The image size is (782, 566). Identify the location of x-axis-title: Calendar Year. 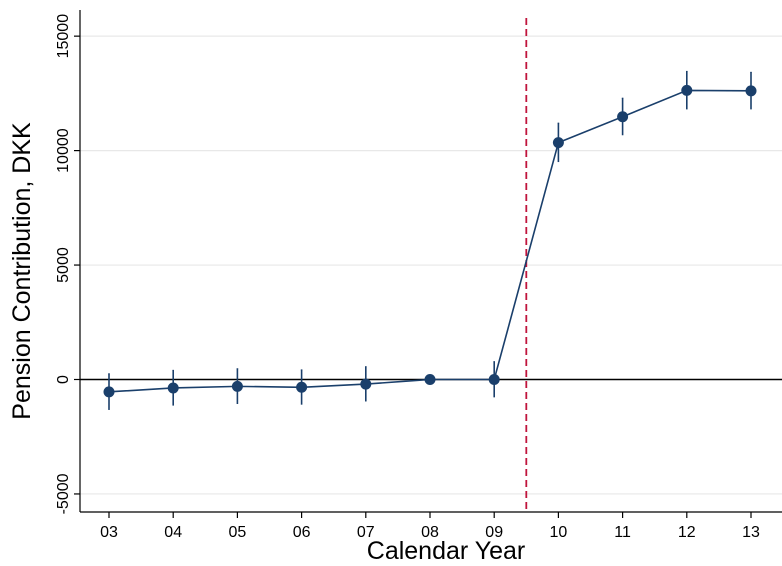
(446, 551).